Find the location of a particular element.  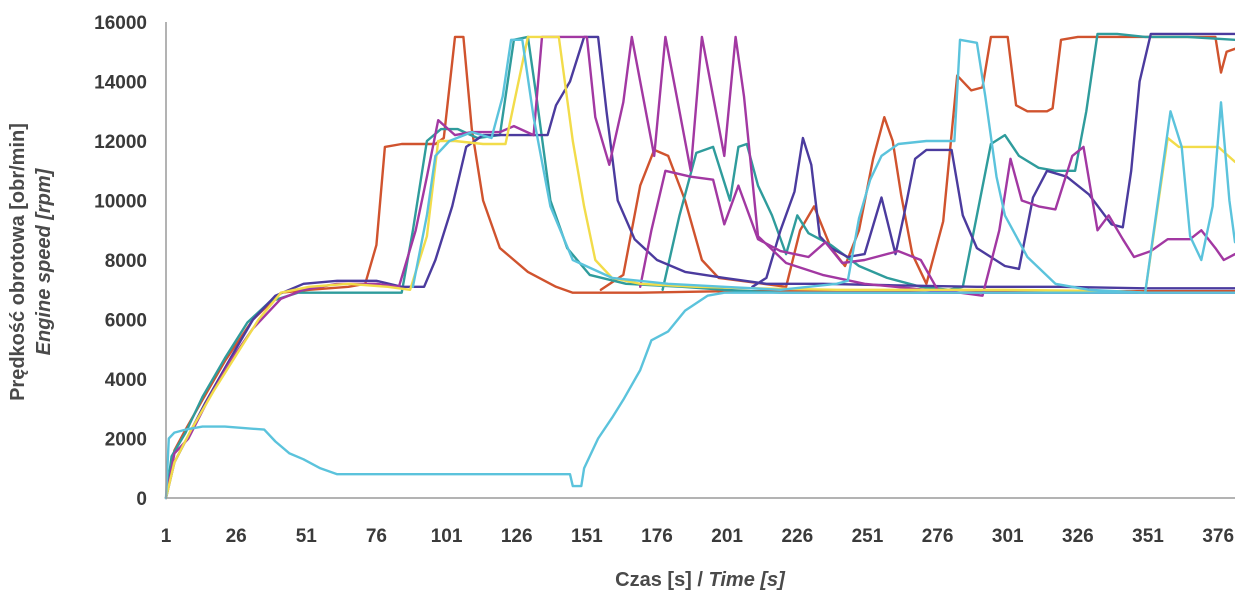

x-tick-label: 126 is located at coordinates (517, 536).